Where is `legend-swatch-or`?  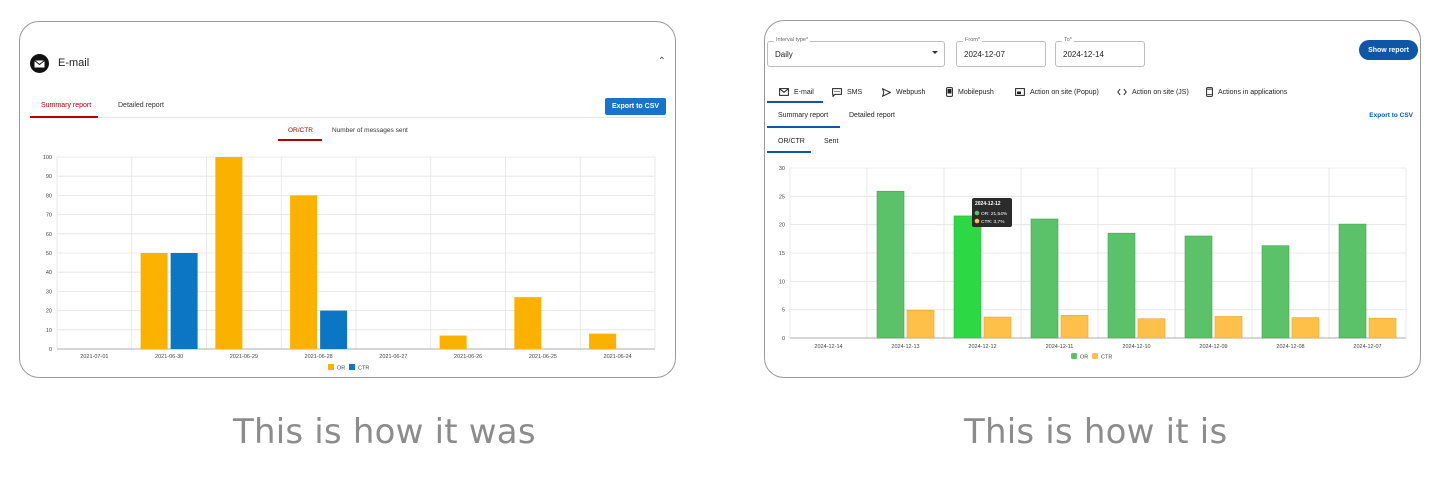
legend-swatch-or is located at coordinates (1074, 356).